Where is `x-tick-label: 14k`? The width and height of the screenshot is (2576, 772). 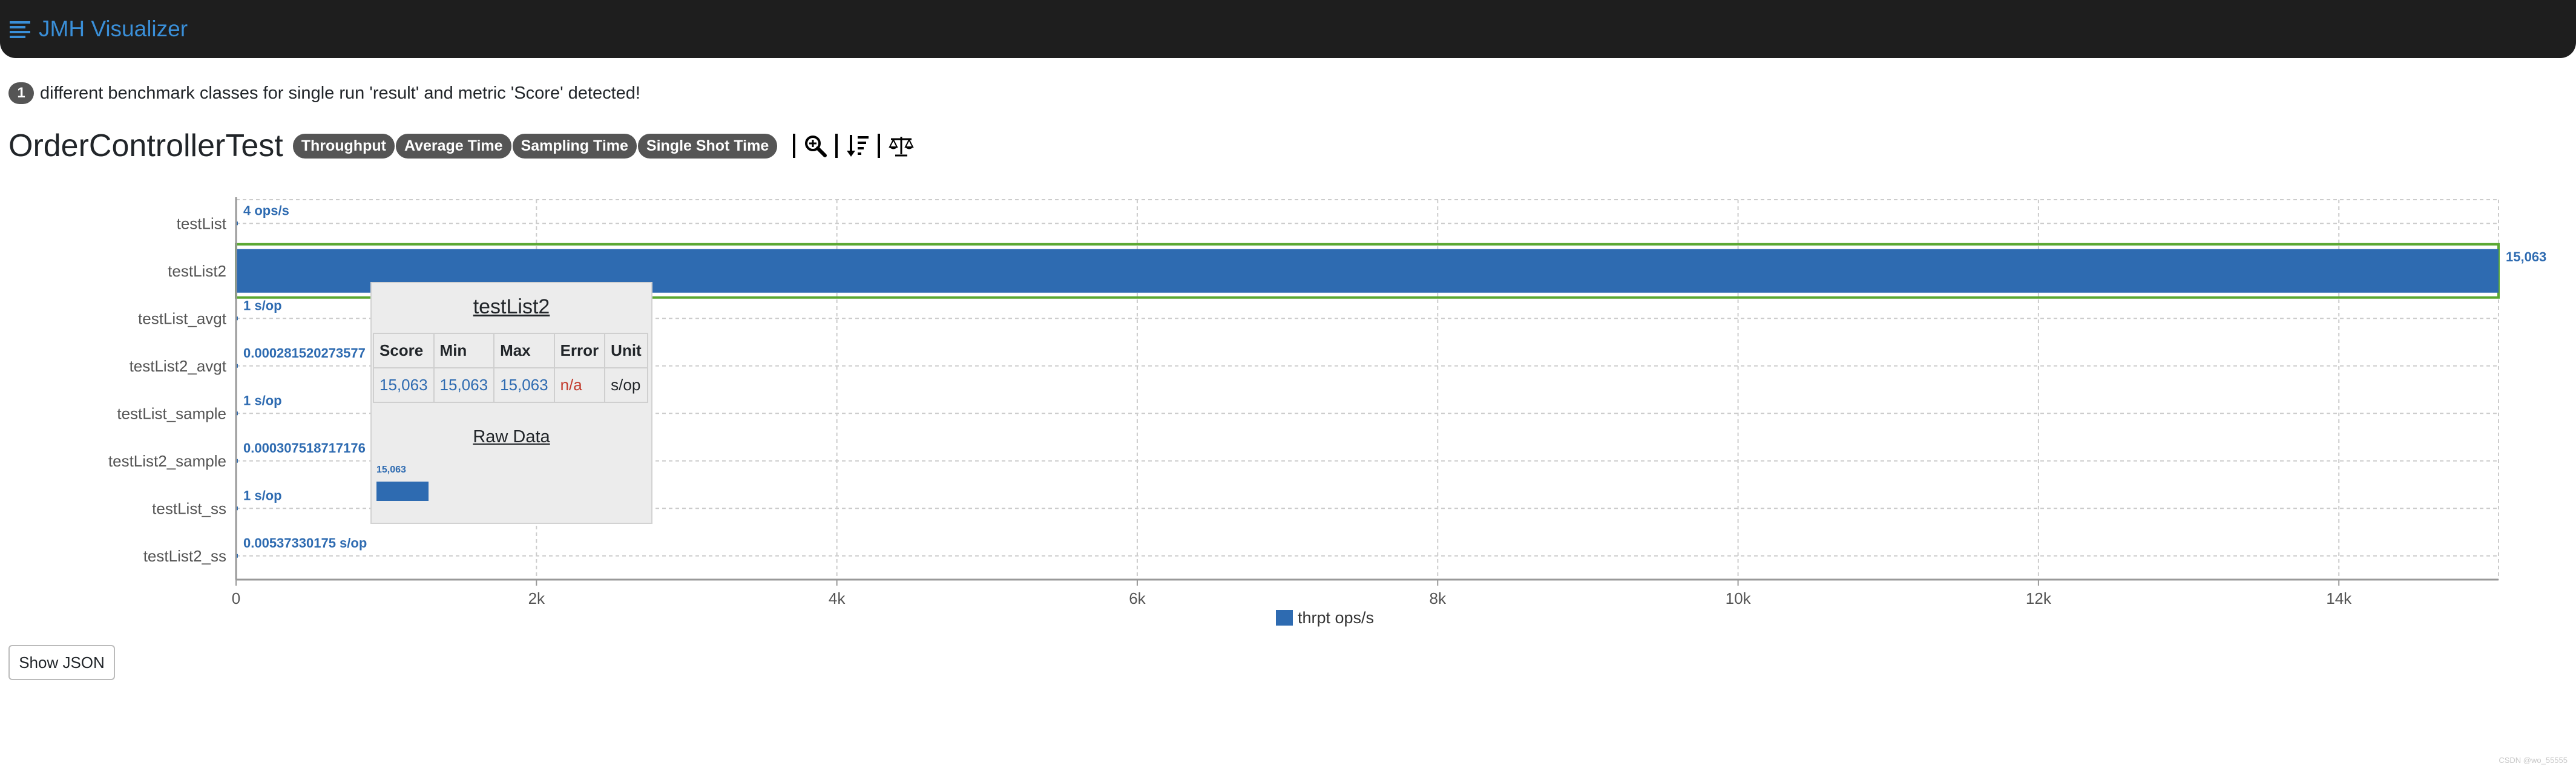
x-tick-label: 14k is located at coordinates (2339, 598).